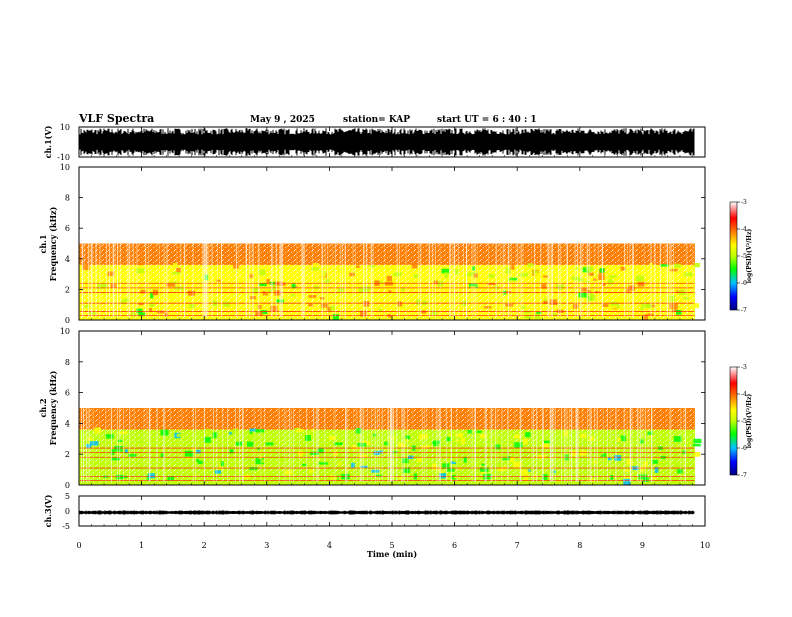 The height and width of the screenshot is (617, 792). I want to click on start-time-label: start UT = 6 : 40 : 1, so click(487, 120).